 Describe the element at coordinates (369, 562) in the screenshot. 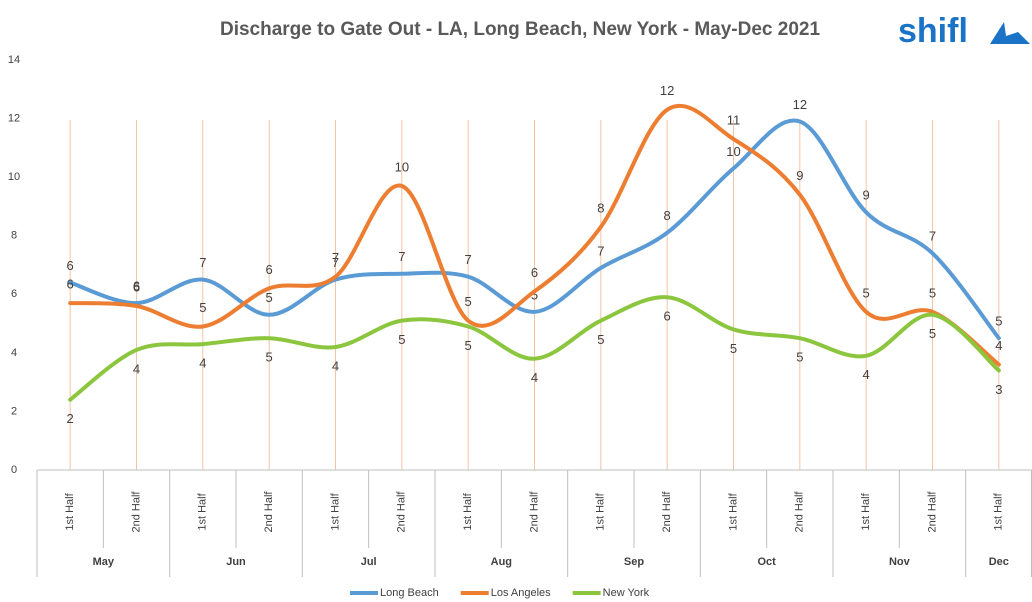

I see `group-label: Jul` at that location.